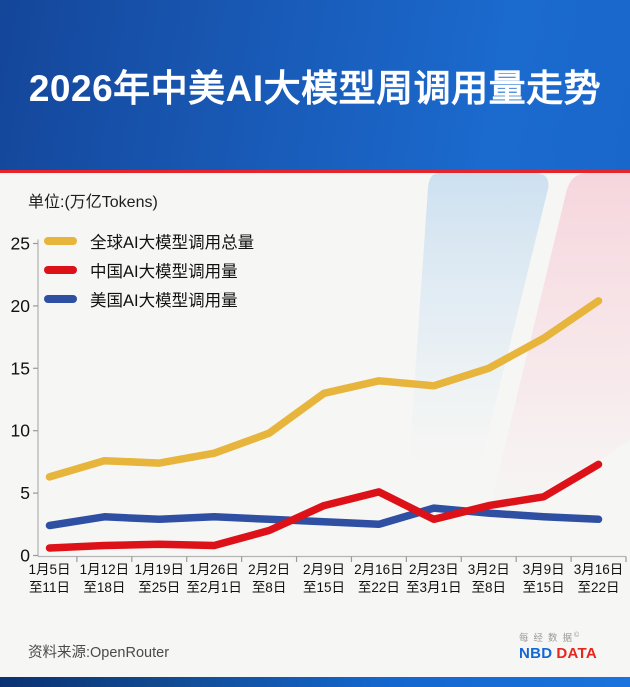 The height and width of the screenshot is (687, 630). I want to click on decor-pink-flag-shape, so click(559, 349).